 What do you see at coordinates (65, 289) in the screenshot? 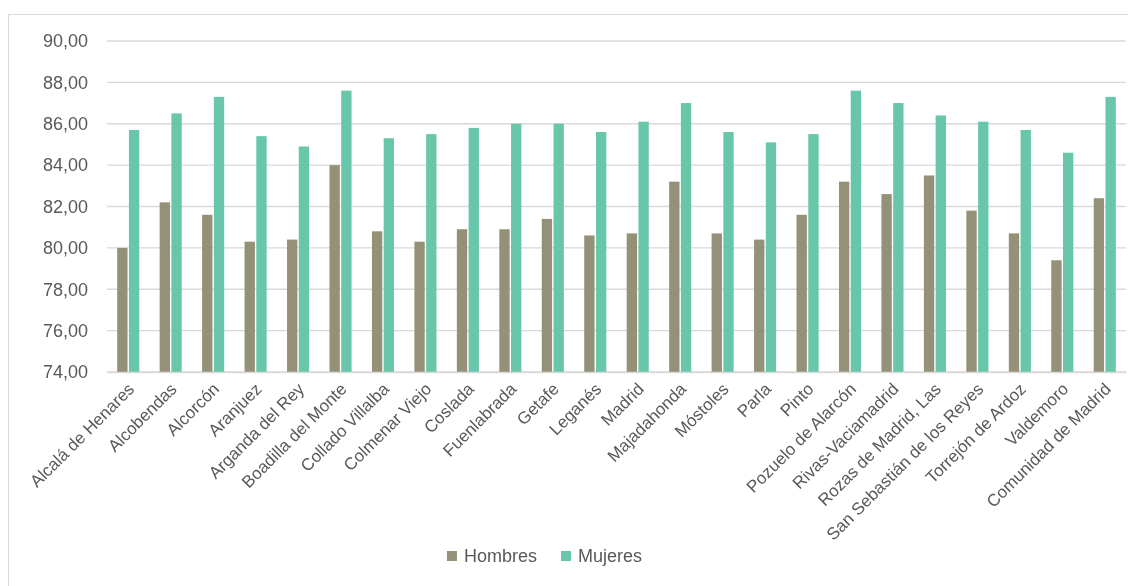
I see `y-tick-label: 78,00` at bounding box center [65, 289].